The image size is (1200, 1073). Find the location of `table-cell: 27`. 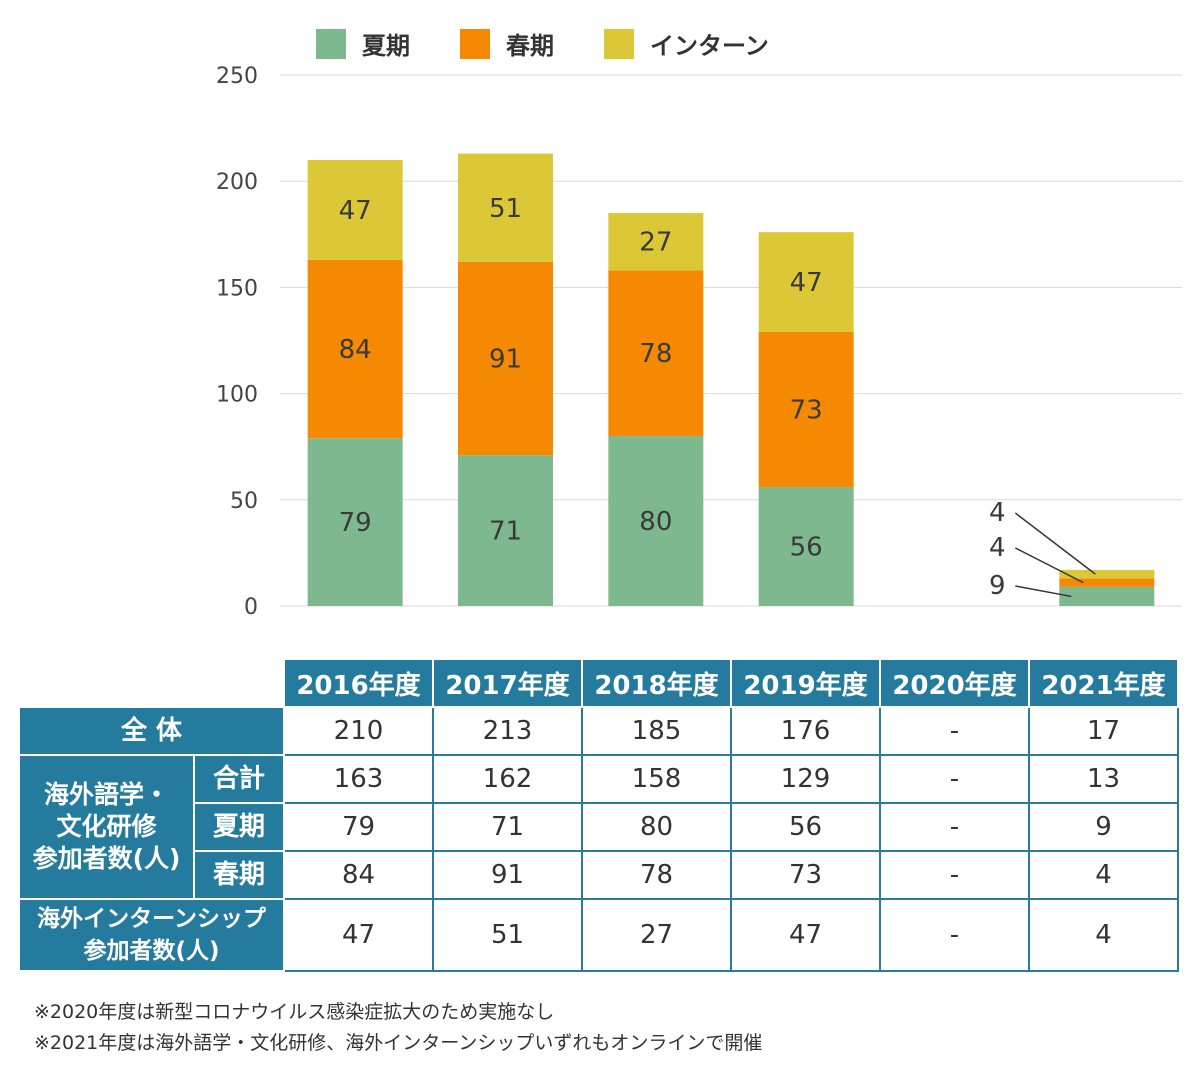

table-cell: 27 is located at coordinates (656, 935).